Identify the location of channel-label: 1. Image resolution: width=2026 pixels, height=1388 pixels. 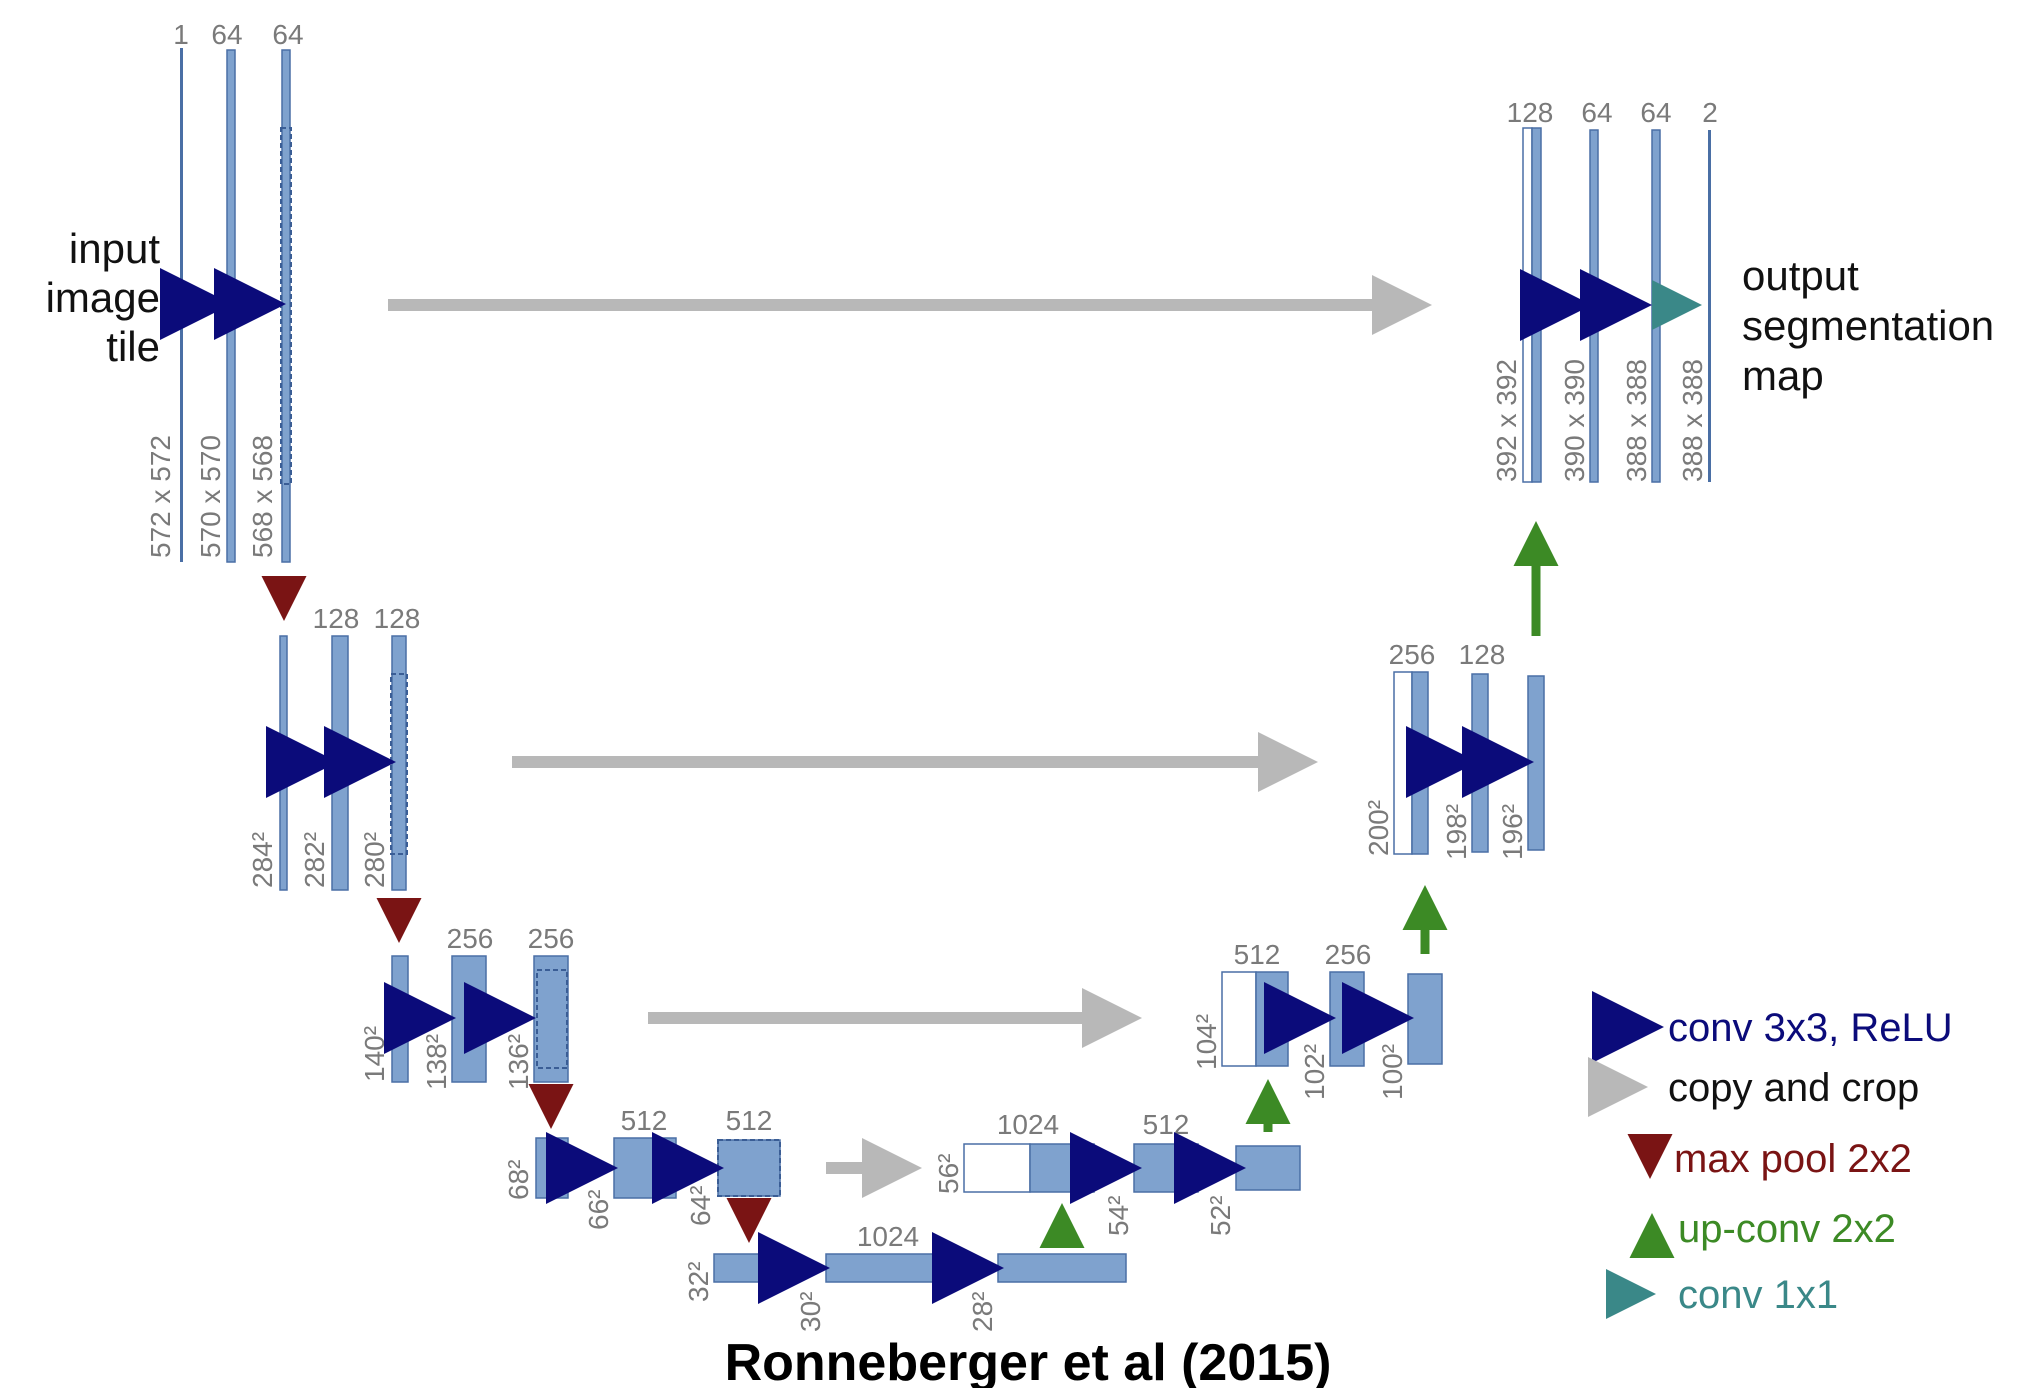
(181, 34).